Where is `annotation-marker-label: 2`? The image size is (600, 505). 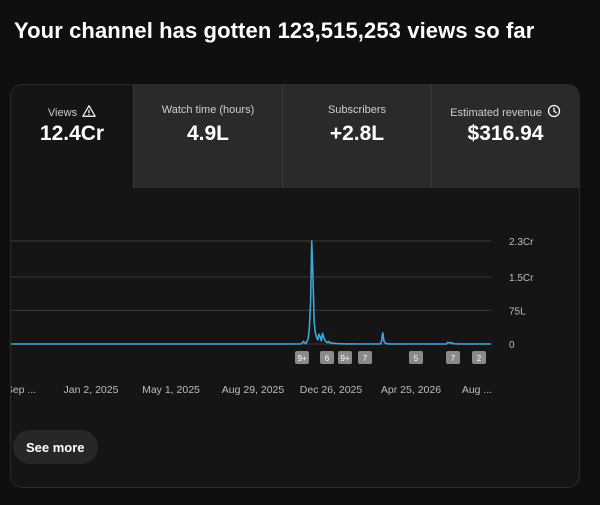
annotation-marker-label: 2 is located at coordinates (479, 358).